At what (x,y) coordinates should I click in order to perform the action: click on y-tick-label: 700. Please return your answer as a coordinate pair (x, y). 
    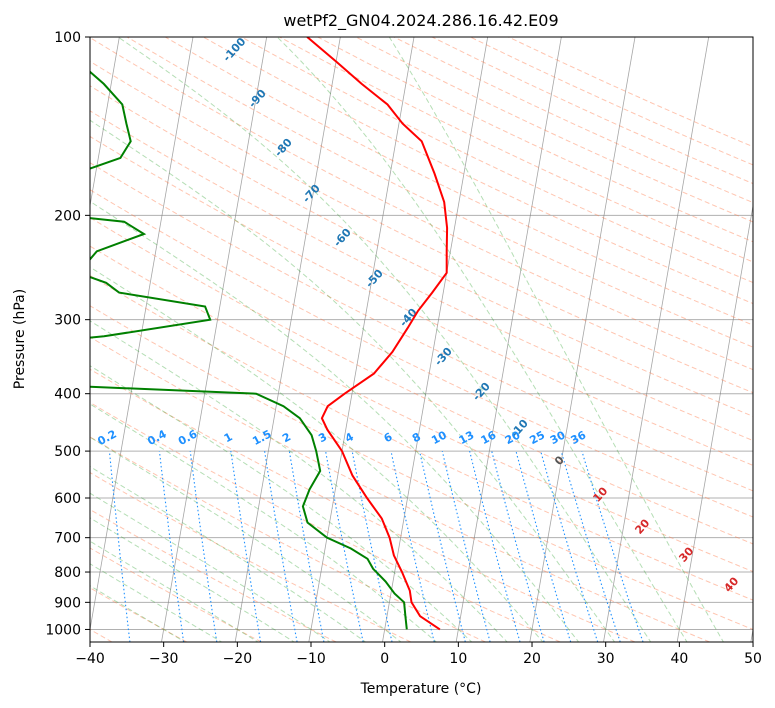
    Looking at the image, I should click on (67, 539).